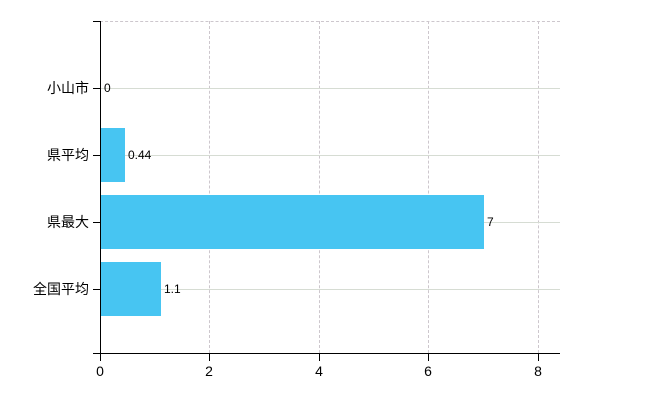  I want to click on category-label: 全国平均, so click(61, 289).